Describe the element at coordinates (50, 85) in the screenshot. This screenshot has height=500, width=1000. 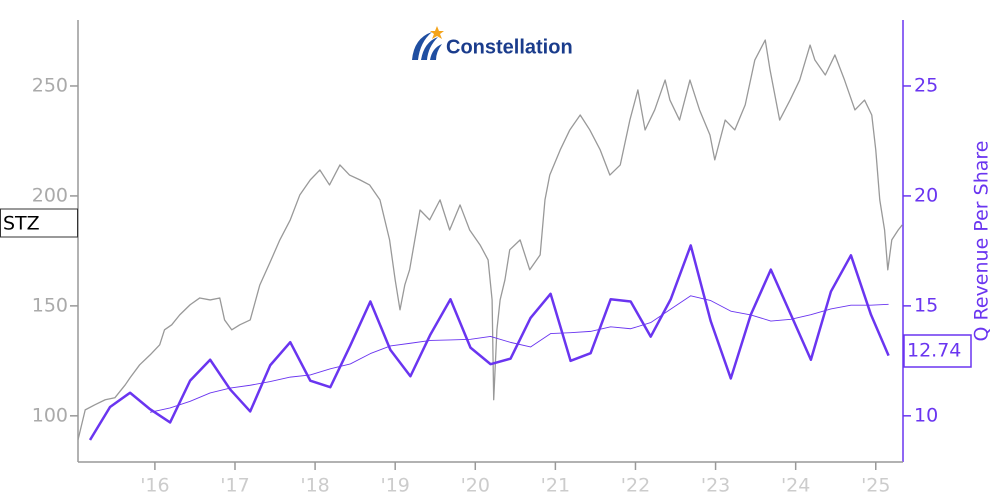
I see `y-tick-label: 250` at that location.